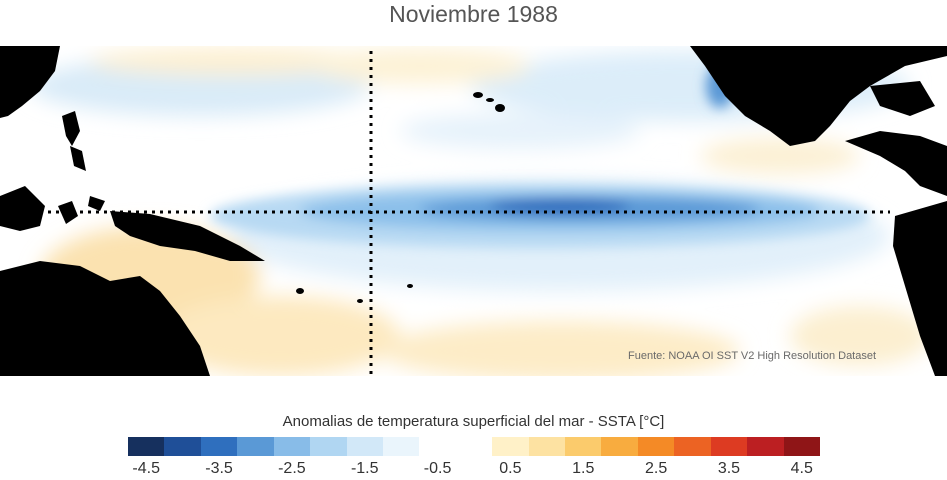 Image resolution: width=947 pixels, height=480 pixels. What do you see at coordinates (364, 468) in the screenshot?
I see `colorbar-tick-label: -1.5` at bounding box center [364, 468].